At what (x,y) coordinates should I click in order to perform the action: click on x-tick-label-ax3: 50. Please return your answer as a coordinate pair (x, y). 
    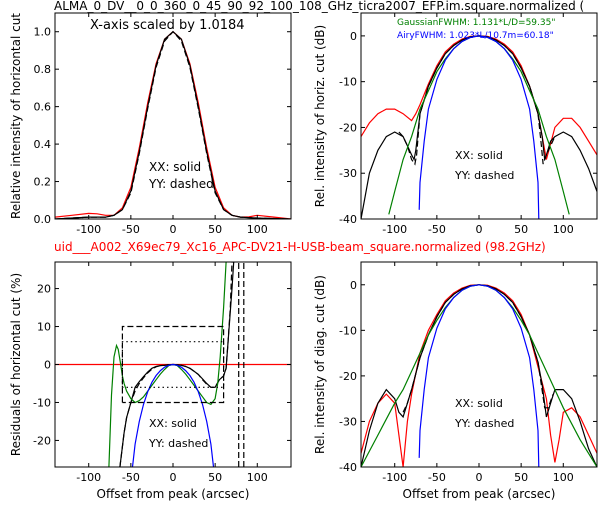
    Looking at the image, I should click on (215, 477).